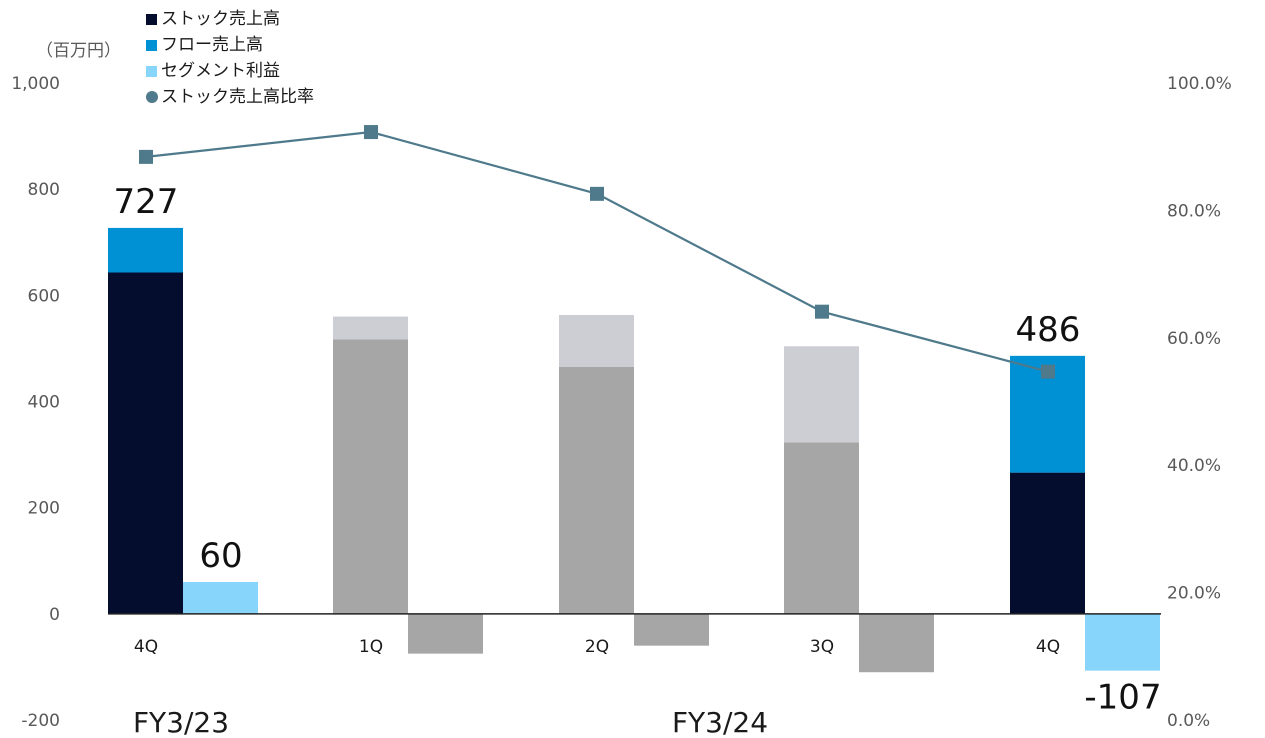 Image resolution: width=1265 pixels, height=738 pixels. What do you see at coordinates (44, 296) in the screenshot?
I see `y-left-tick-label: 600` at bounding box center [44, 296].